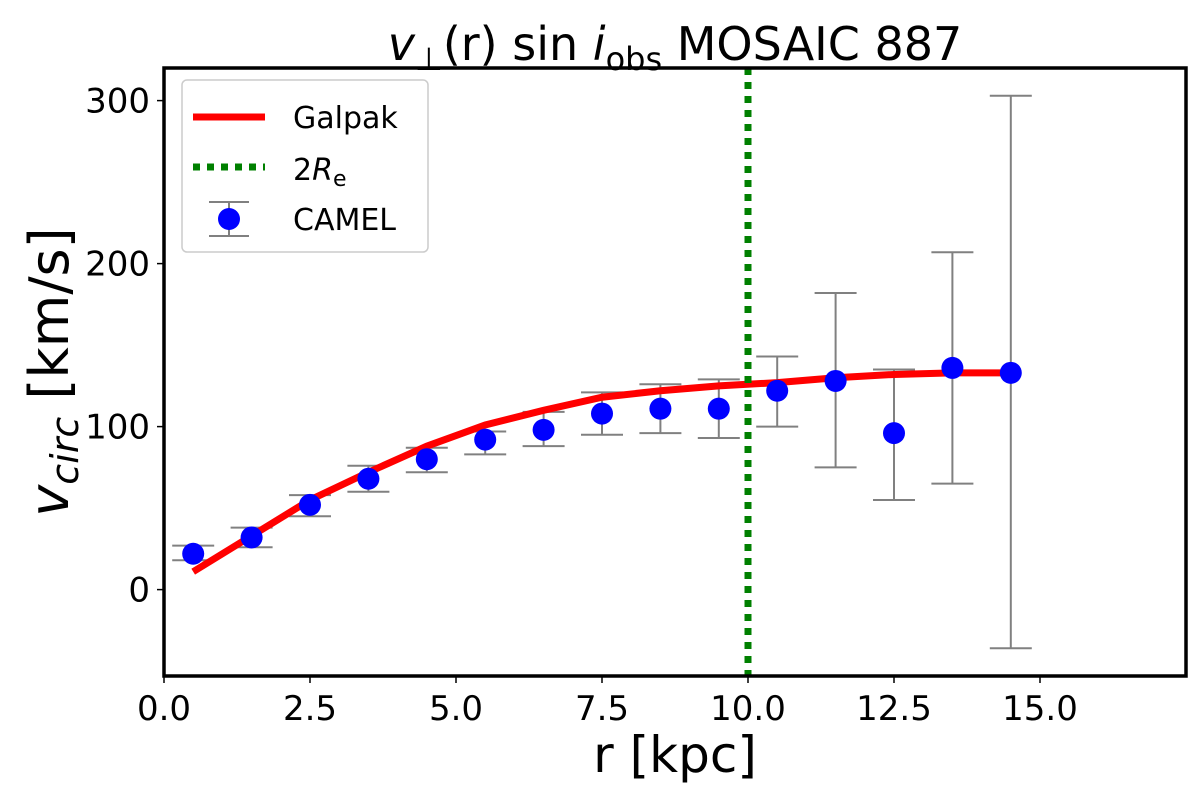  Describe the element at coordinates (117, 265) in the screenshot. I see `y-tick-label: 200` at that location.